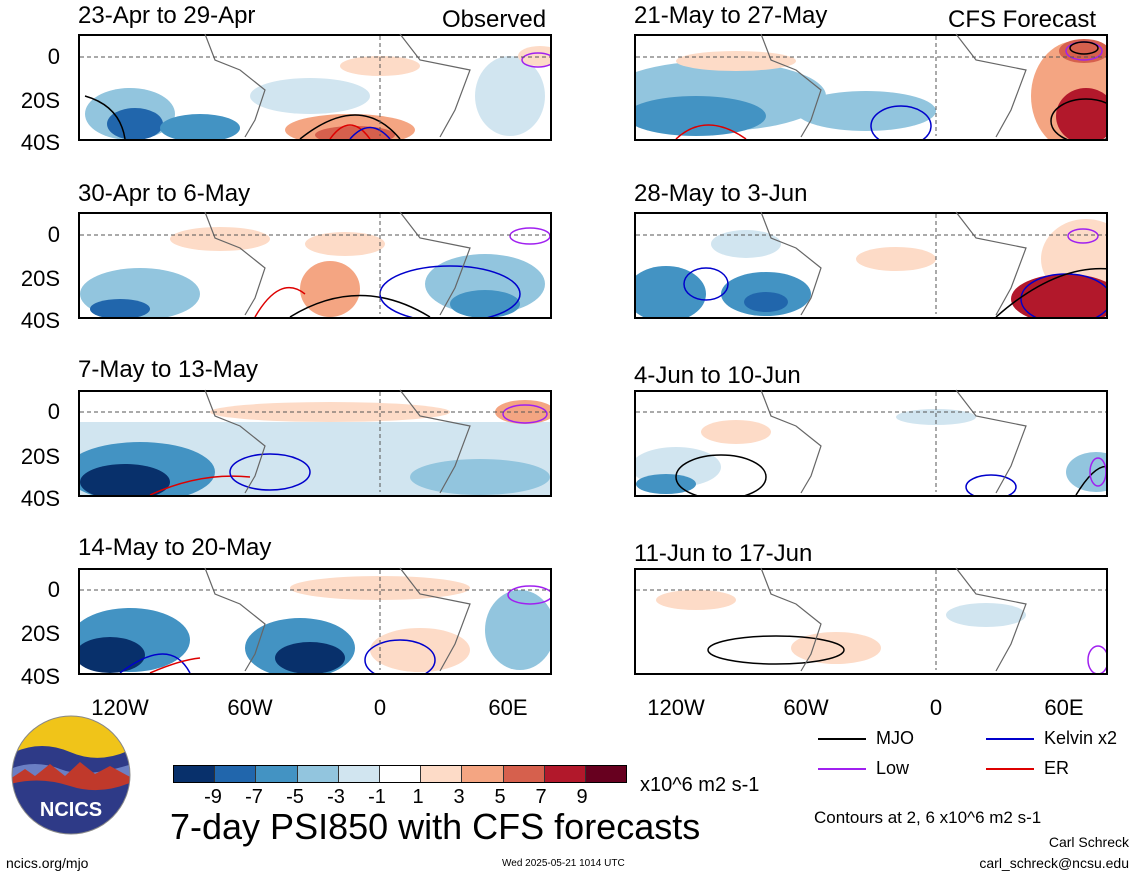 This screenshot has width=1135, height=878. What do you see at coordinates (1054, 863) in the screenshot?
I see `footer-email: carl_schreck@ncsu.edu` at bounding box center [1054, 863].